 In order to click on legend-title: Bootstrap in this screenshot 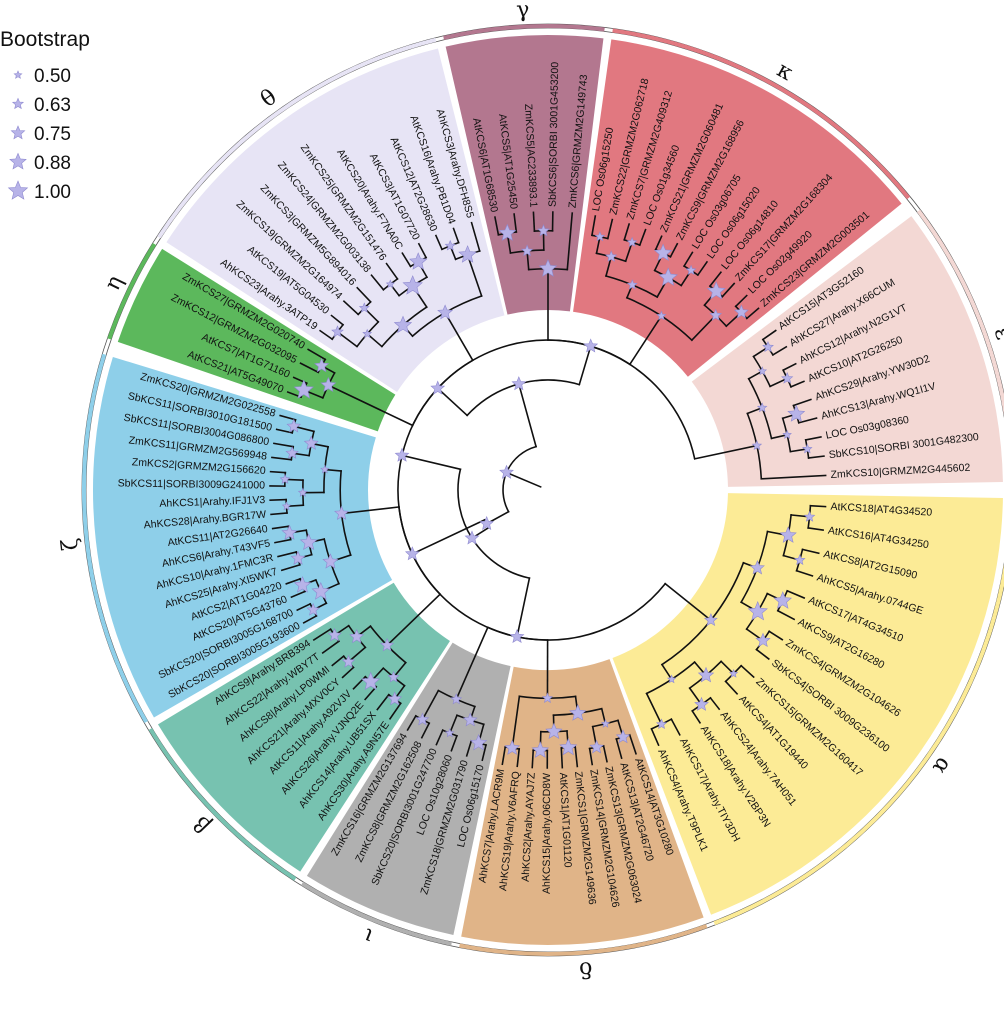, I will do `click(45, 39)`.